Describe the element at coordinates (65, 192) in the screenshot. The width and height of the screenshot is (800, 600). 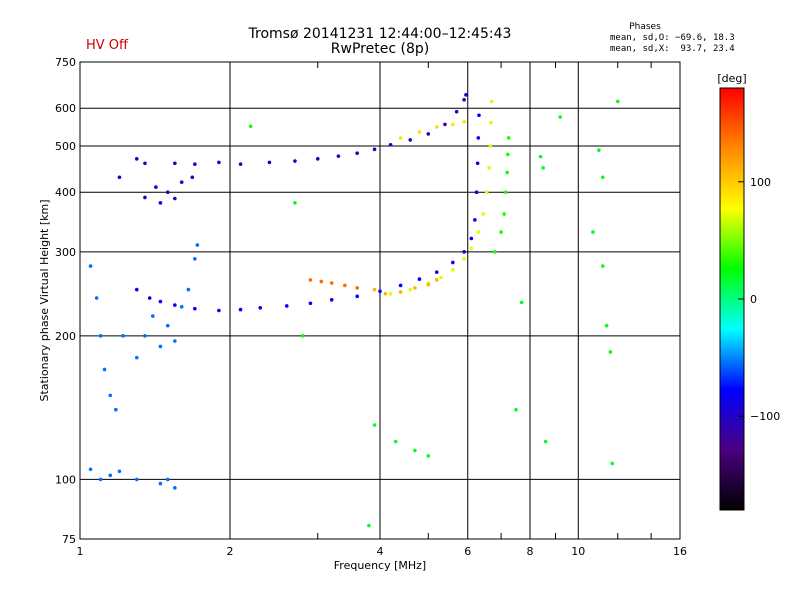
I see `y-tick-label: 400` at that location.